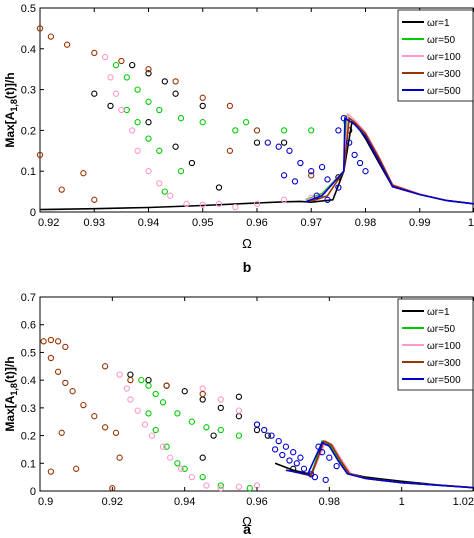  Describe the element at coordinates (48, 223) in the screenshot. I see `x-tick-label: 0.92` at that location.